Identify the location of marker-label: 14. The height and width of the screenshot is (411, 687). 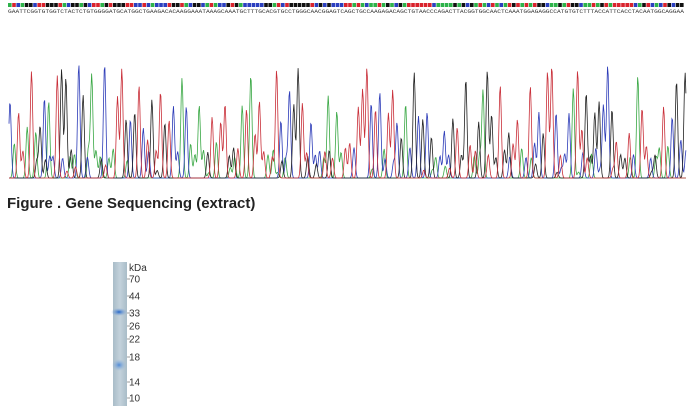
(135, 383).